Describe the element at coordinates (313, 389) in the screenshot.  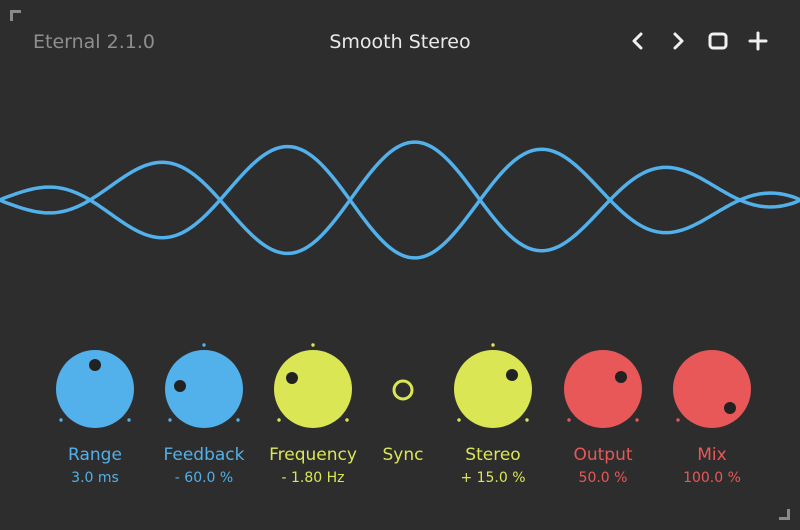
I see `frequency-knob` at that location.